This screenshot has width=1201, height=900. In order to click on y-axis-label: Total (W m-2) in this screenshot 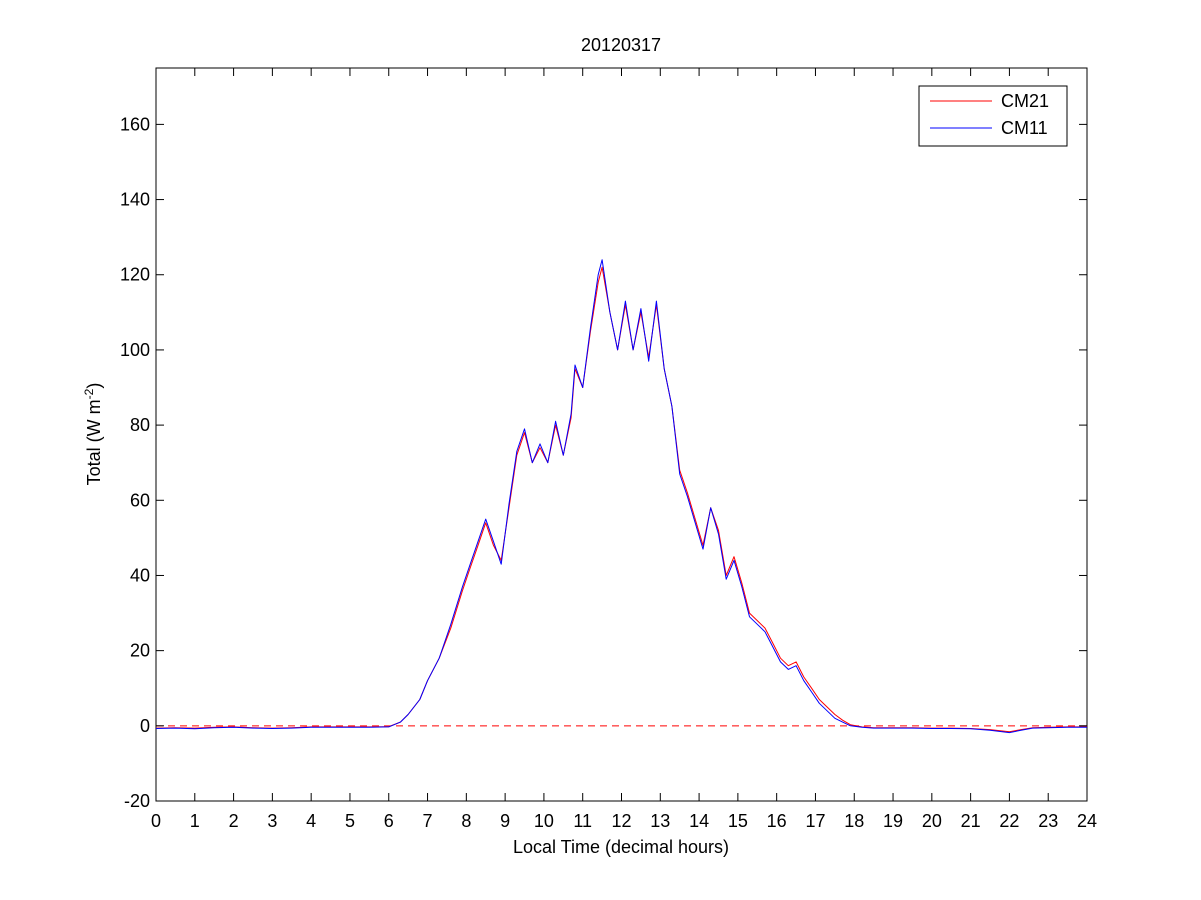, I will do `click(93, 434)`.